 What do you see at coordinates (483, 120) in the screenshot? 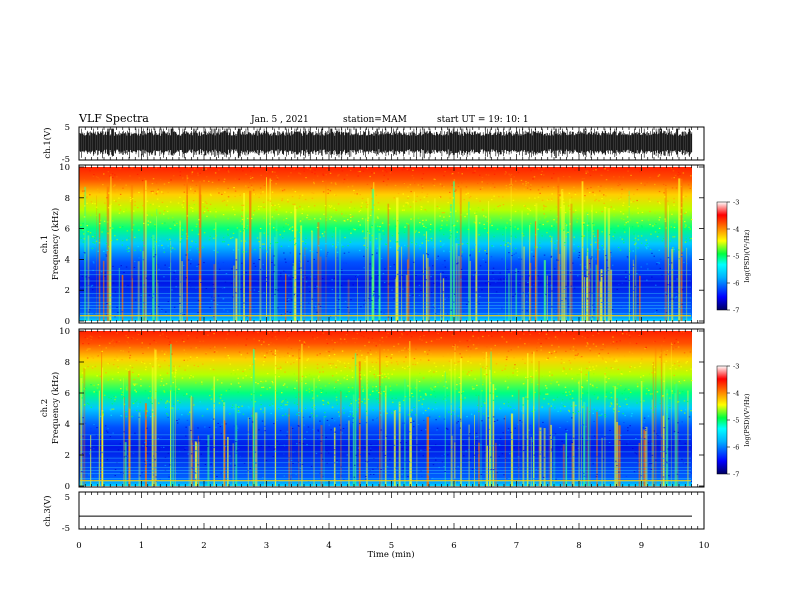
I see `start-time-label: start UT = 19: 10: 1` at bounding box center [483, 120].